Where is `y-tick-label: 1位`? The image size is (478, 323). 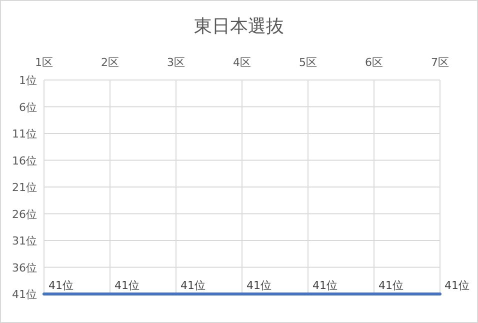 y-tick-label: 1位 is located at coordinates (28, 80).